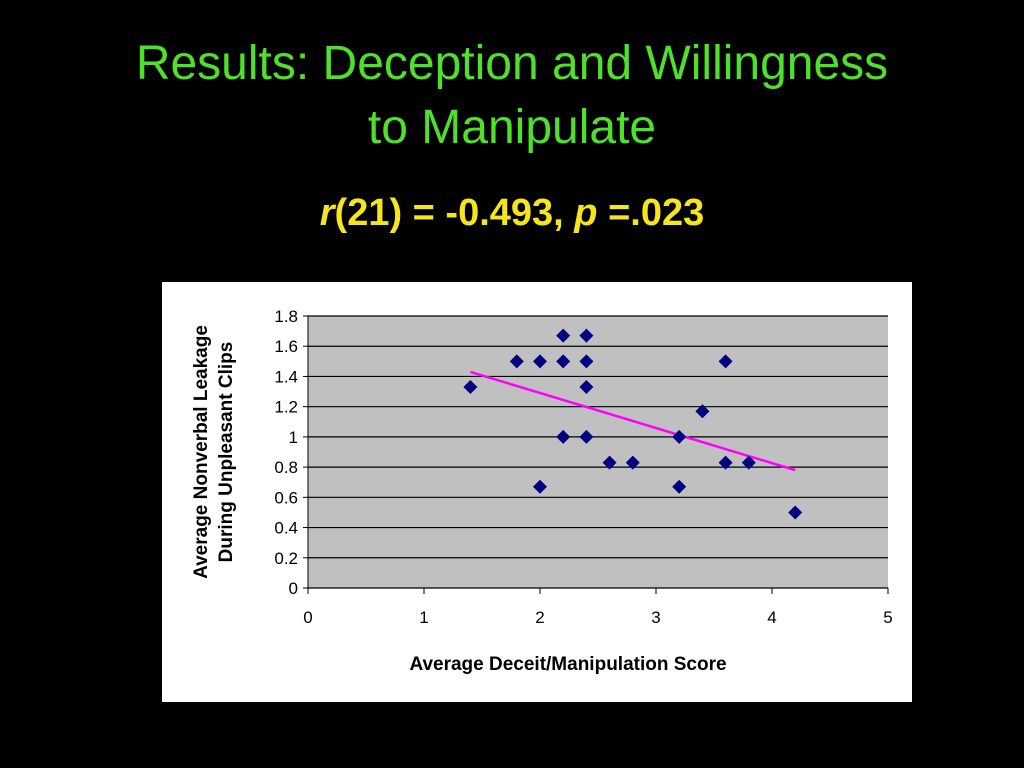  Describe the element at coordinates (512, 127) in the screenshot. I see `slide-title-line-2: to Manipulate` at that location.